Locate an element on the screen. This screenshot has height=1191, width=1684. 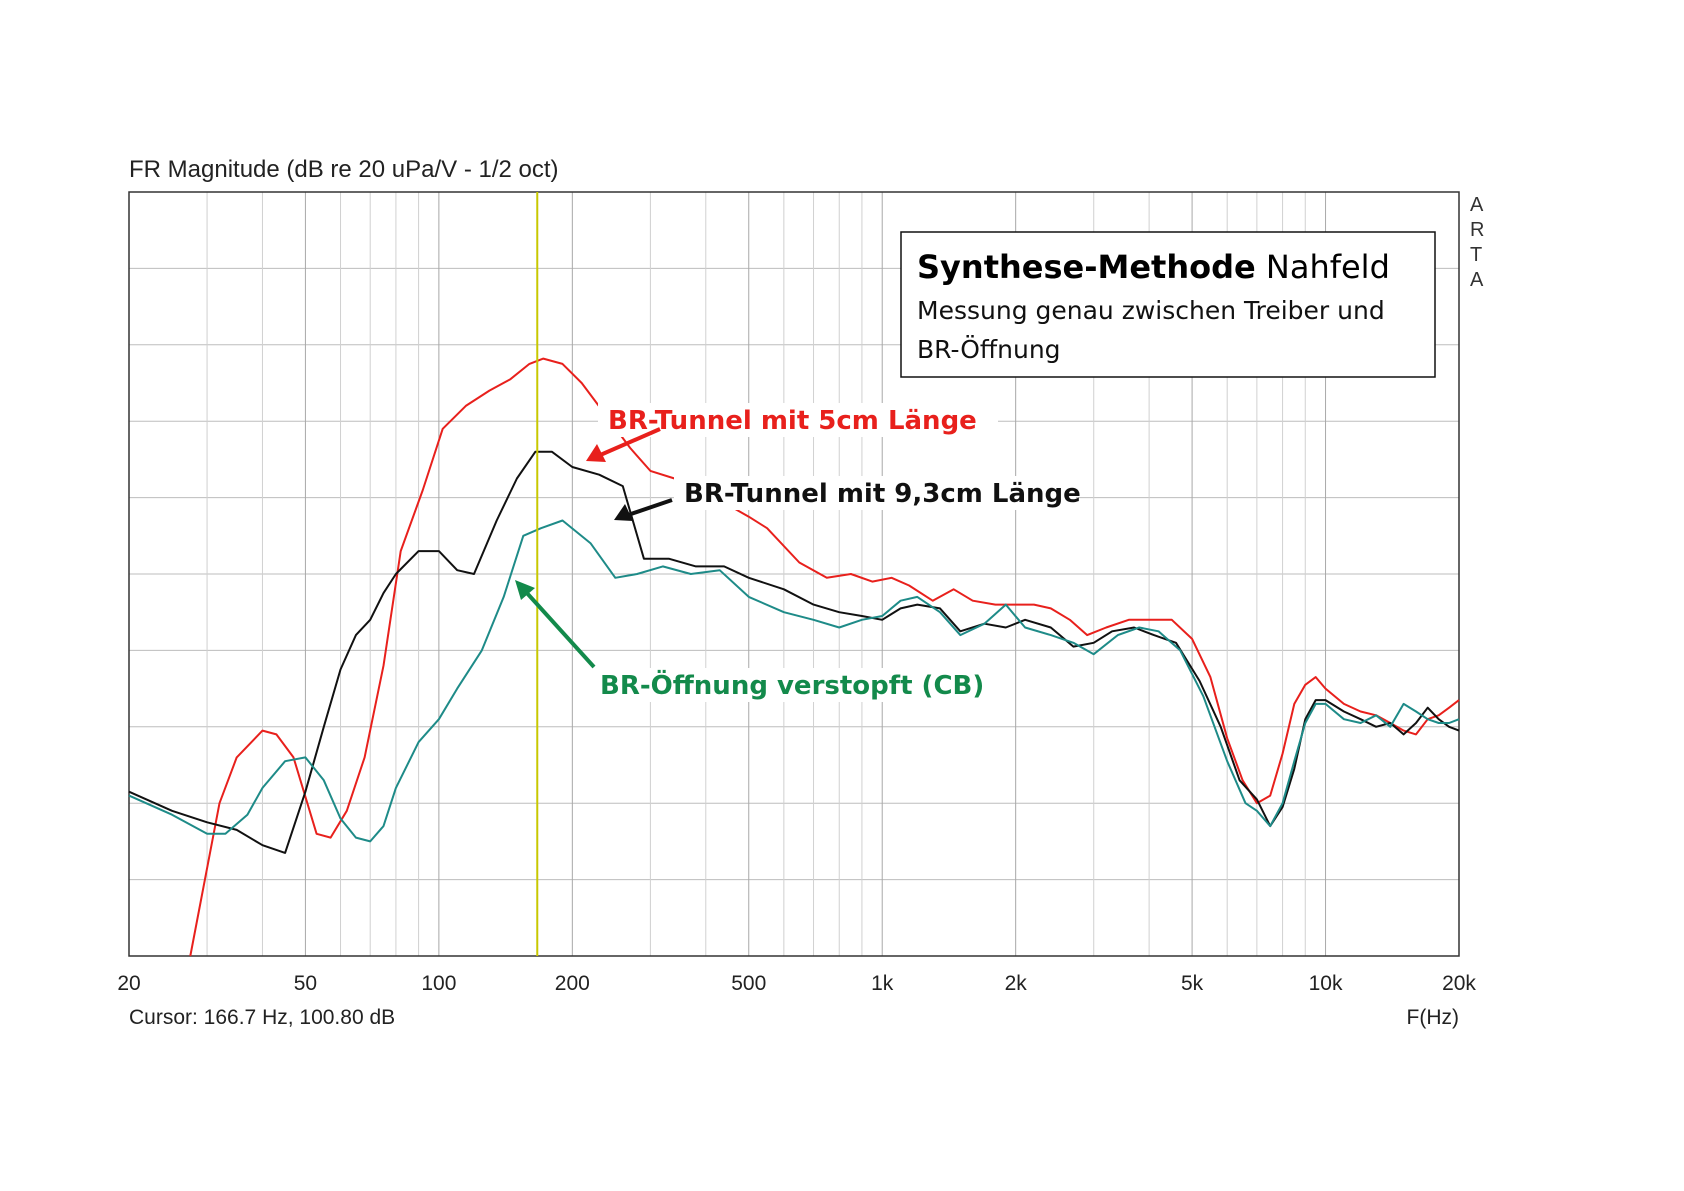
green-arrow-icon is located at coordinates (555, 624).